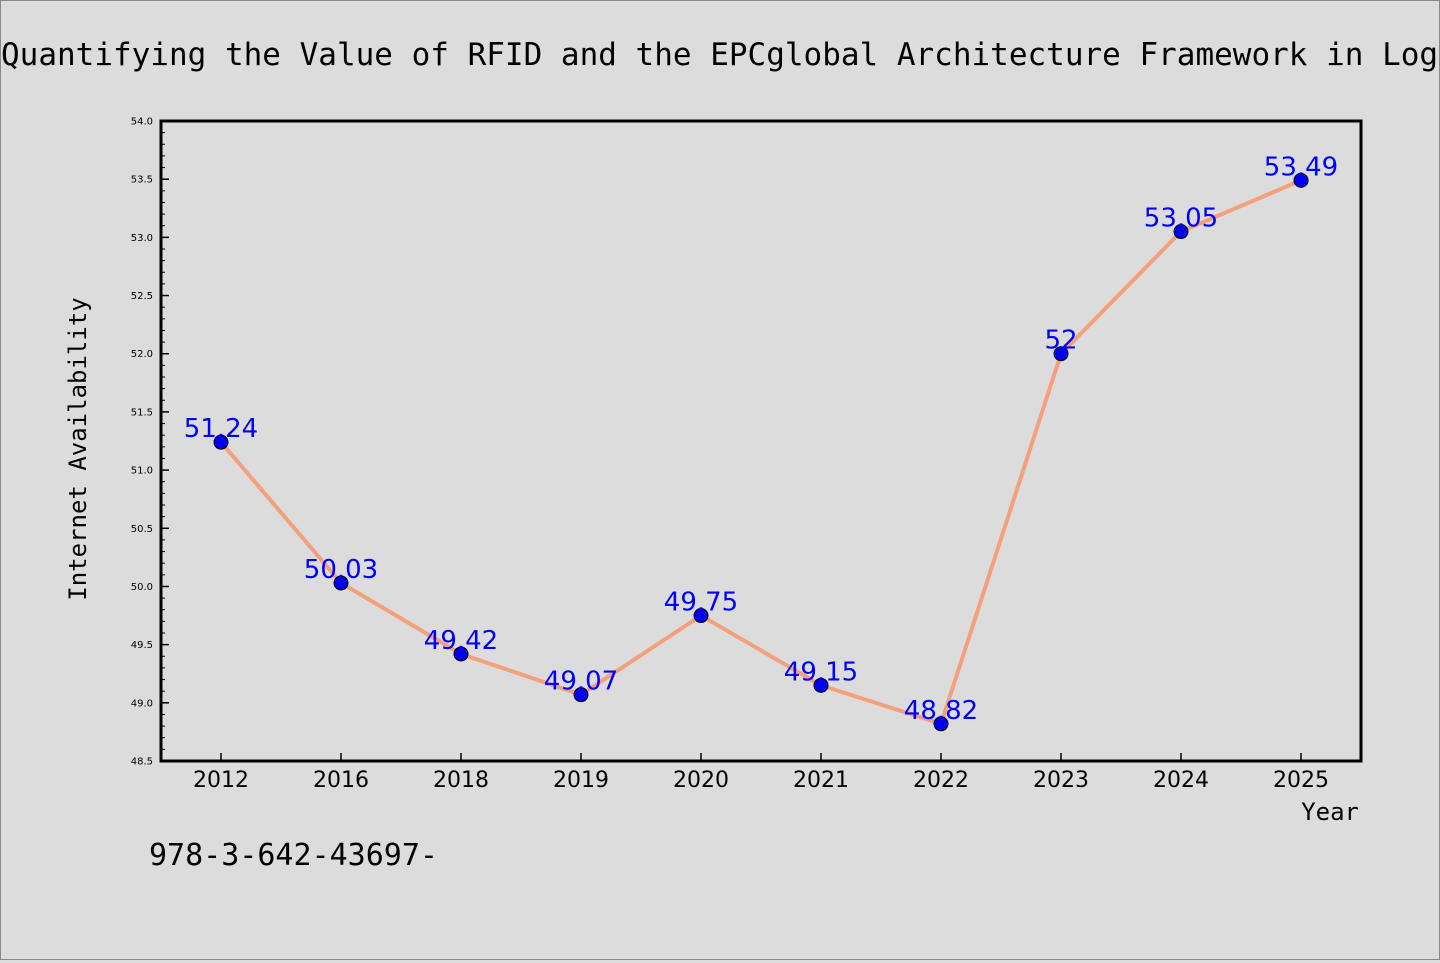  What do you see at coordinates (341, 570) in the screenshot?
I see `data-label: 50.03` at bounding box center [341, 570].